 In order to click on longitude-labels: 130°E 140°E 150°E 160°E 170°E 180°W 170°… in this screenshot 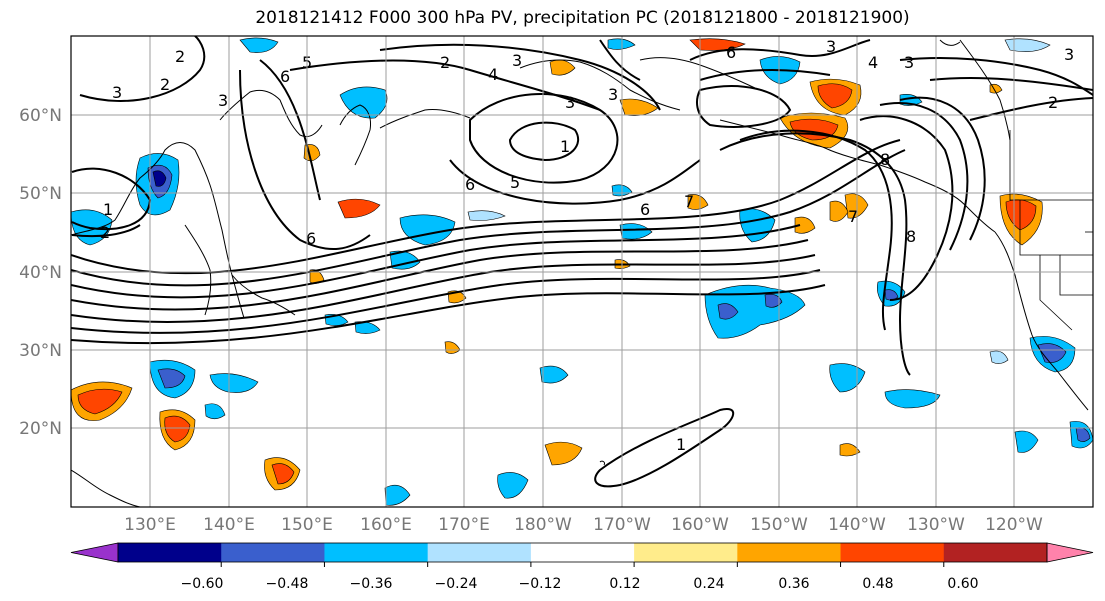, I will do `click(583, 525)`.